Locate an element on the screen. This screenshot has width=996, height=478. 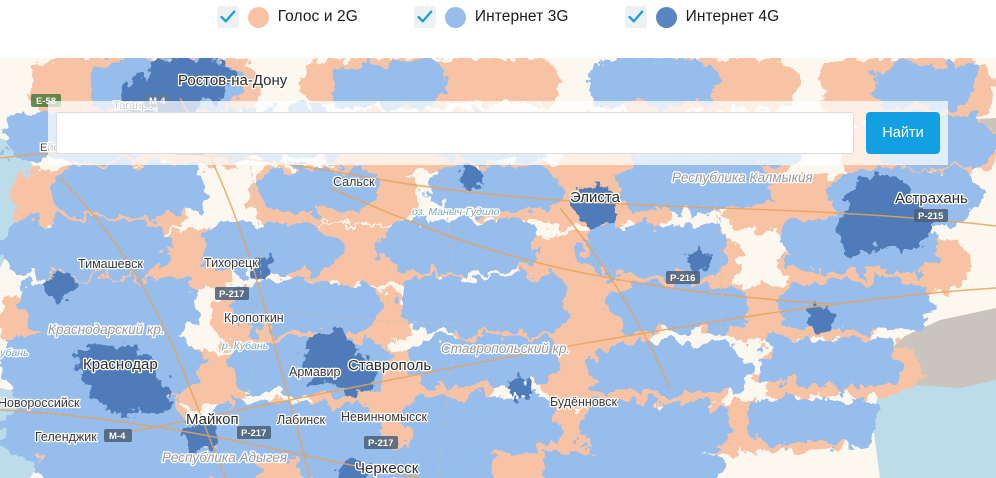
city-label: Сальск is located at coordinates (354, 182).